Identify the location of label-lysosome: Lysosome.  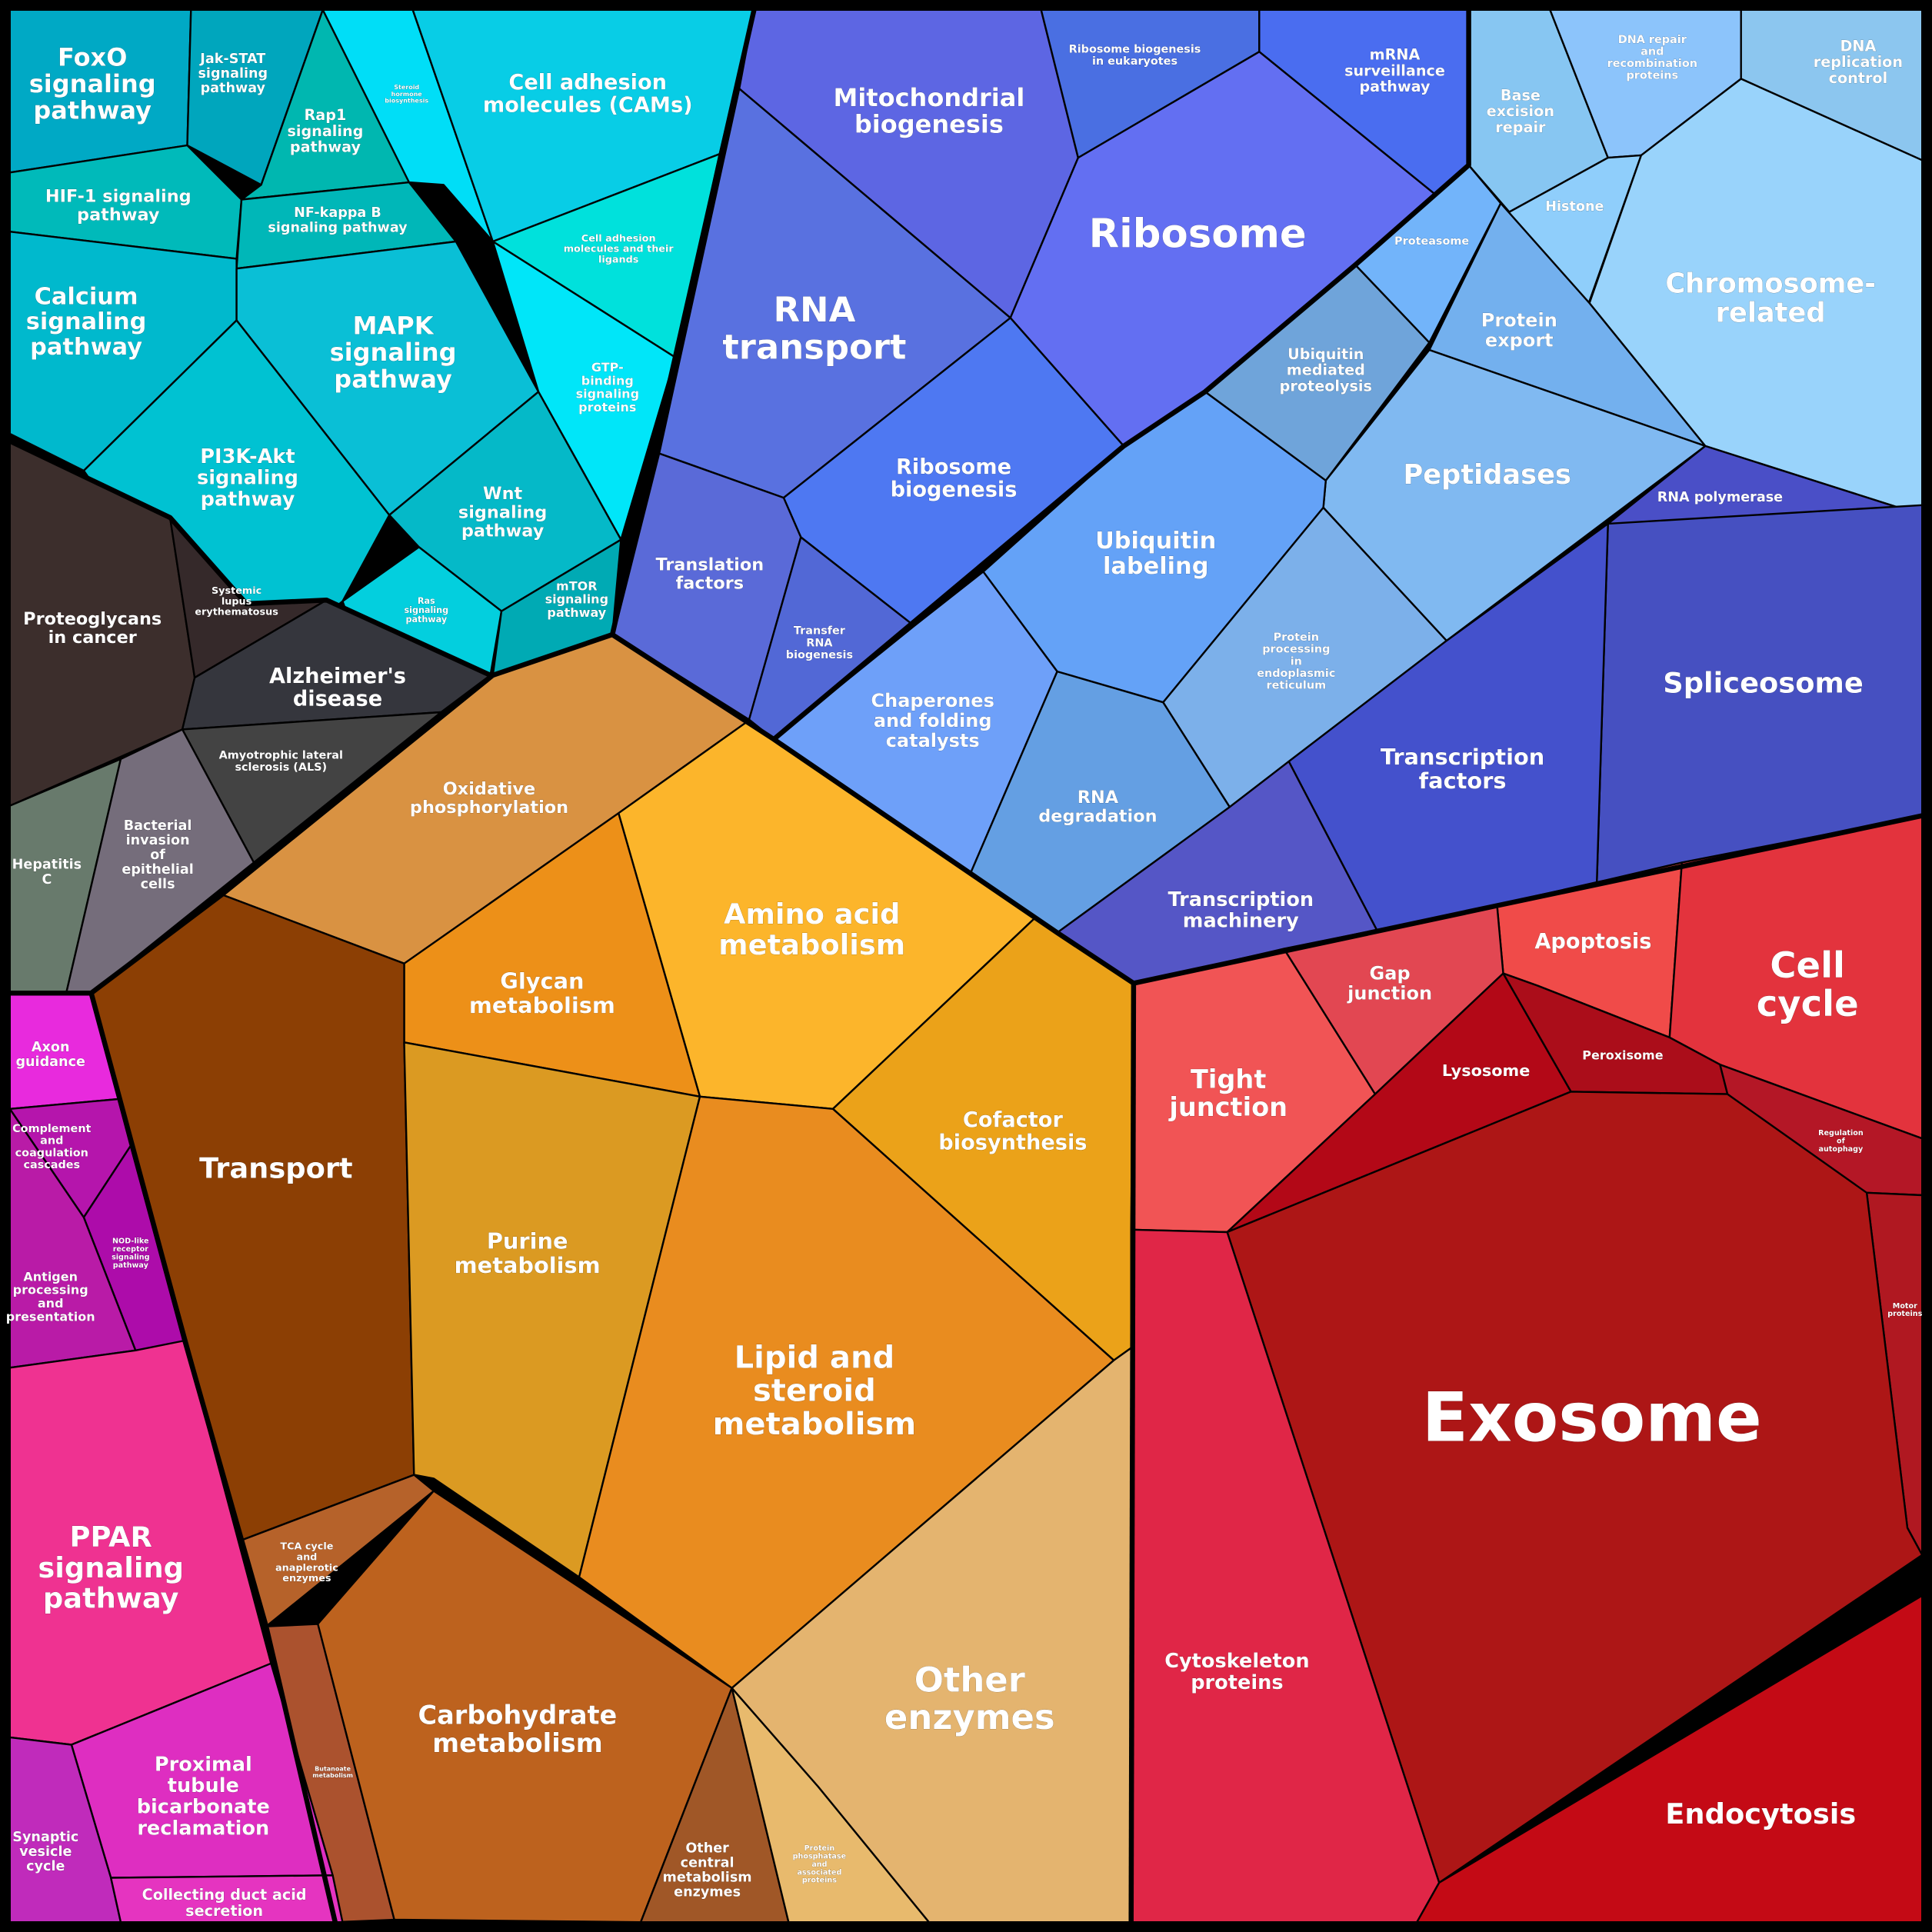
(1486, 1070).